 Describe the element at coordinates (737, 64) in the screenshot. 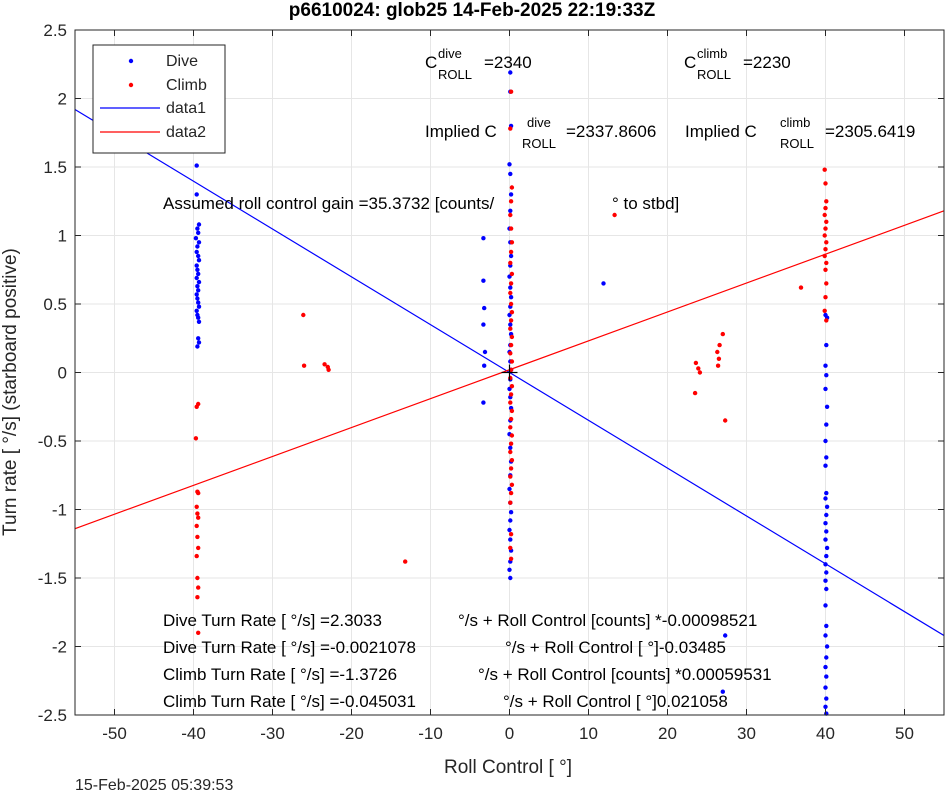

I see `c-roll-climb-annotation: C climb ROLL =2230` at that location.